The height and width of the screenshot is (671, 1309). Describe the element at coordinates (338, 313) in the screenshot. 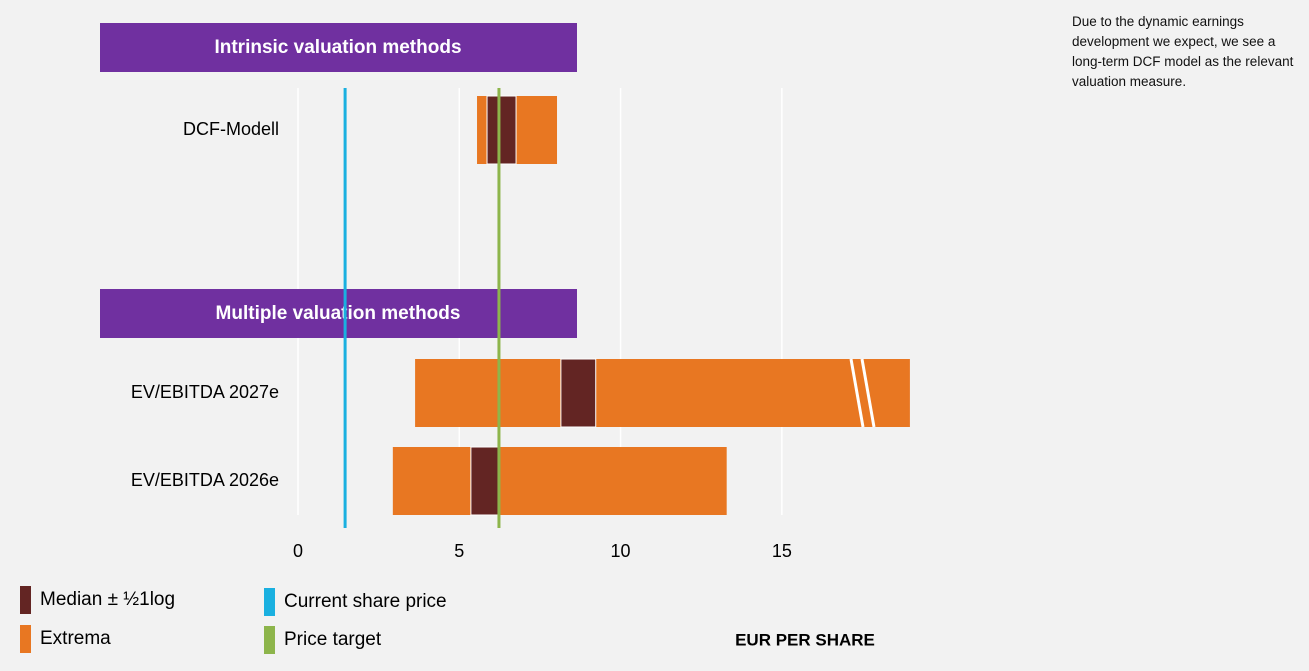

I see `group-header-label: Multiple valuation methods` at that location.